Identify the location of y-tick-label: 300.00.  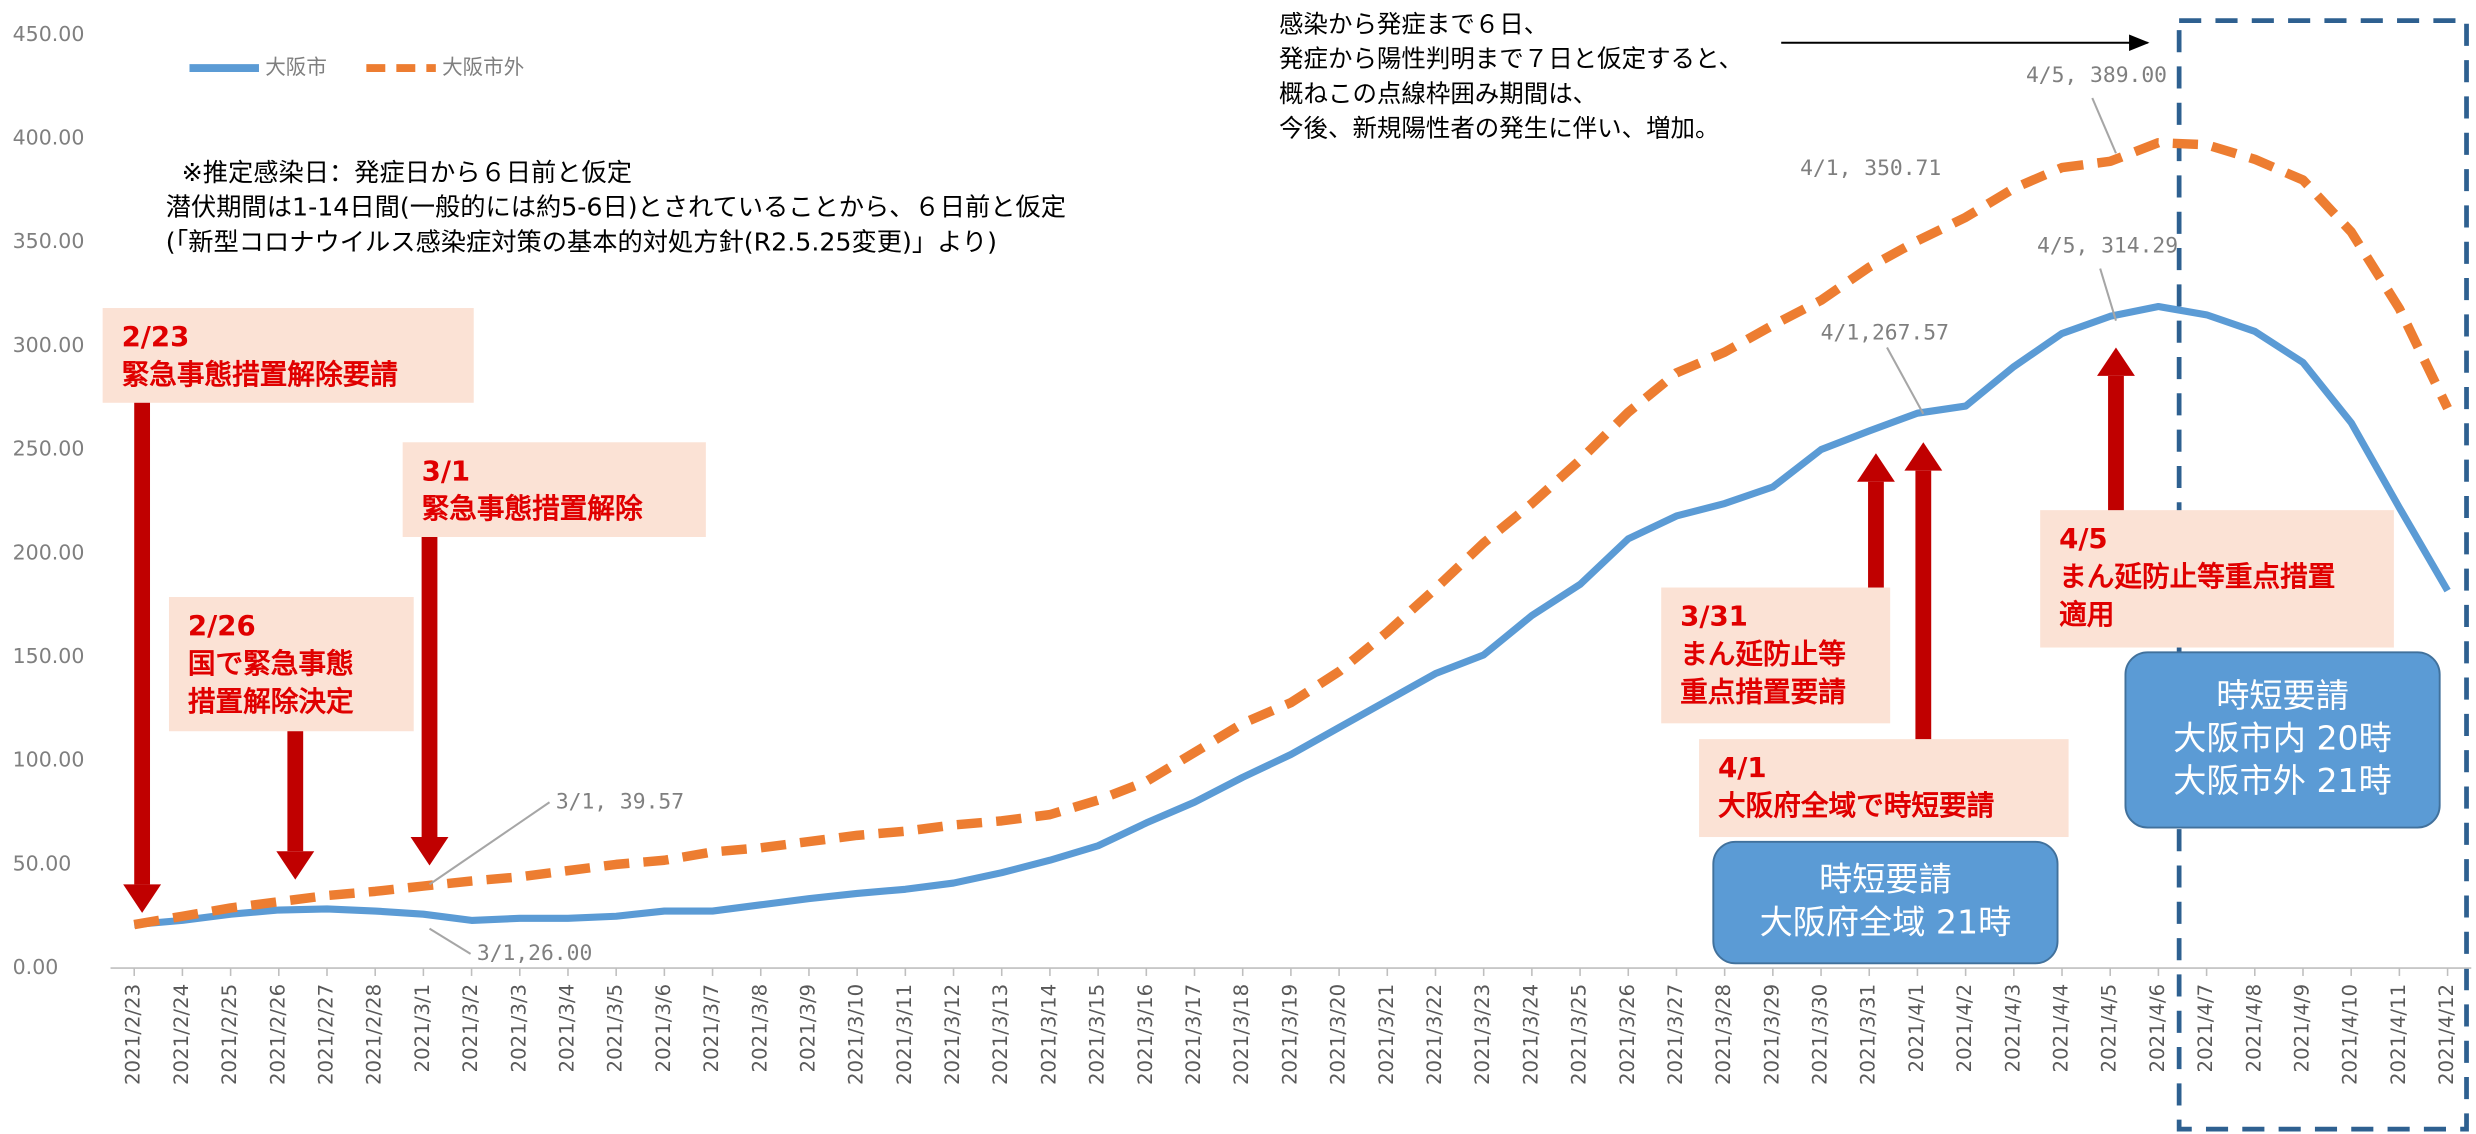
(49, 345).